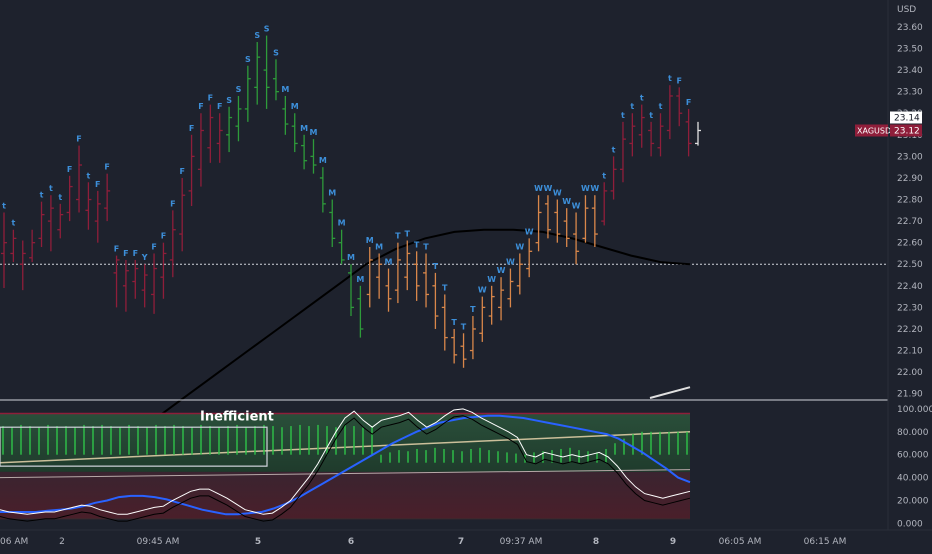  I want to click on currency-label: USD, so click(906, 10).